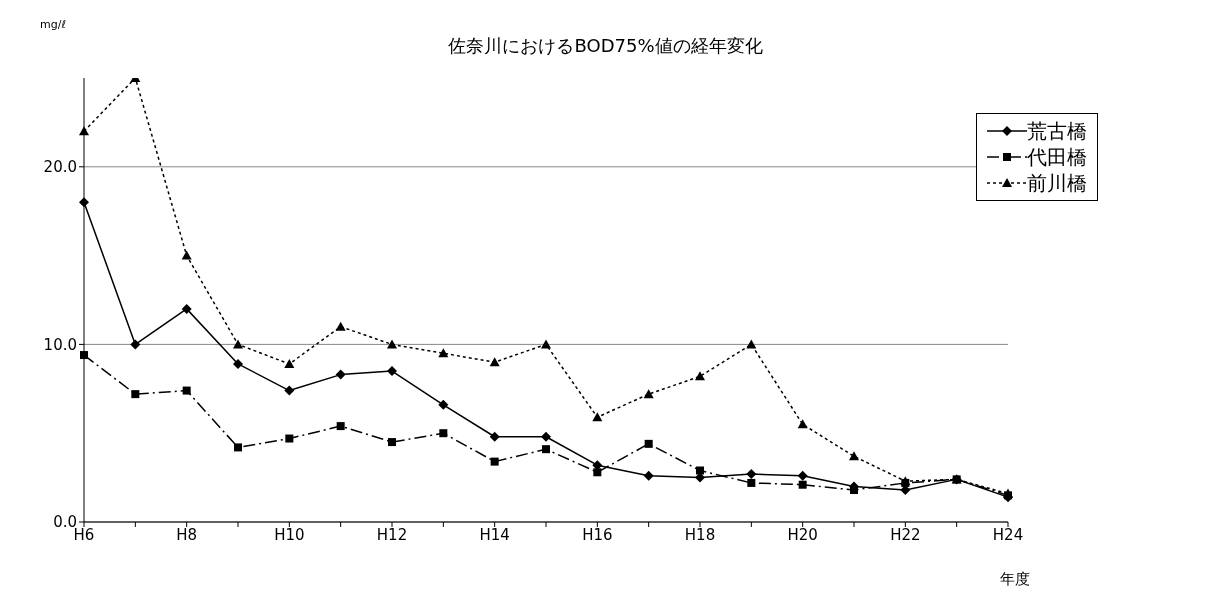 This screenshot has height=598, width=1211. What do you see at coordinates (605, 46) in the screenshot?
I see `chart-title: 佐奈川におけるBOD75%値の経年変化` at bounding box center [605, 46].